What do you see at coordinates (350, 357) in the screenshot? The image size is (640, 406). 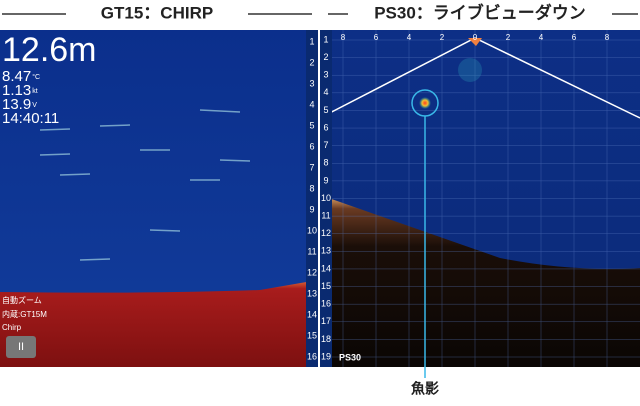 I see `sonar-label: PS30` at bounding box center [350, 357].